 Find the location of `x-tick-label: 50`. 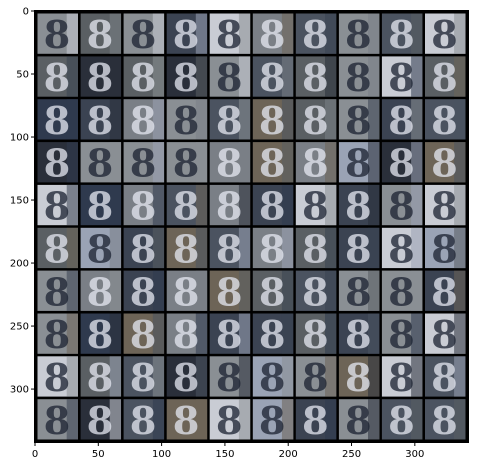

x-tick-label: 50 is located at coordinates (98, 454).